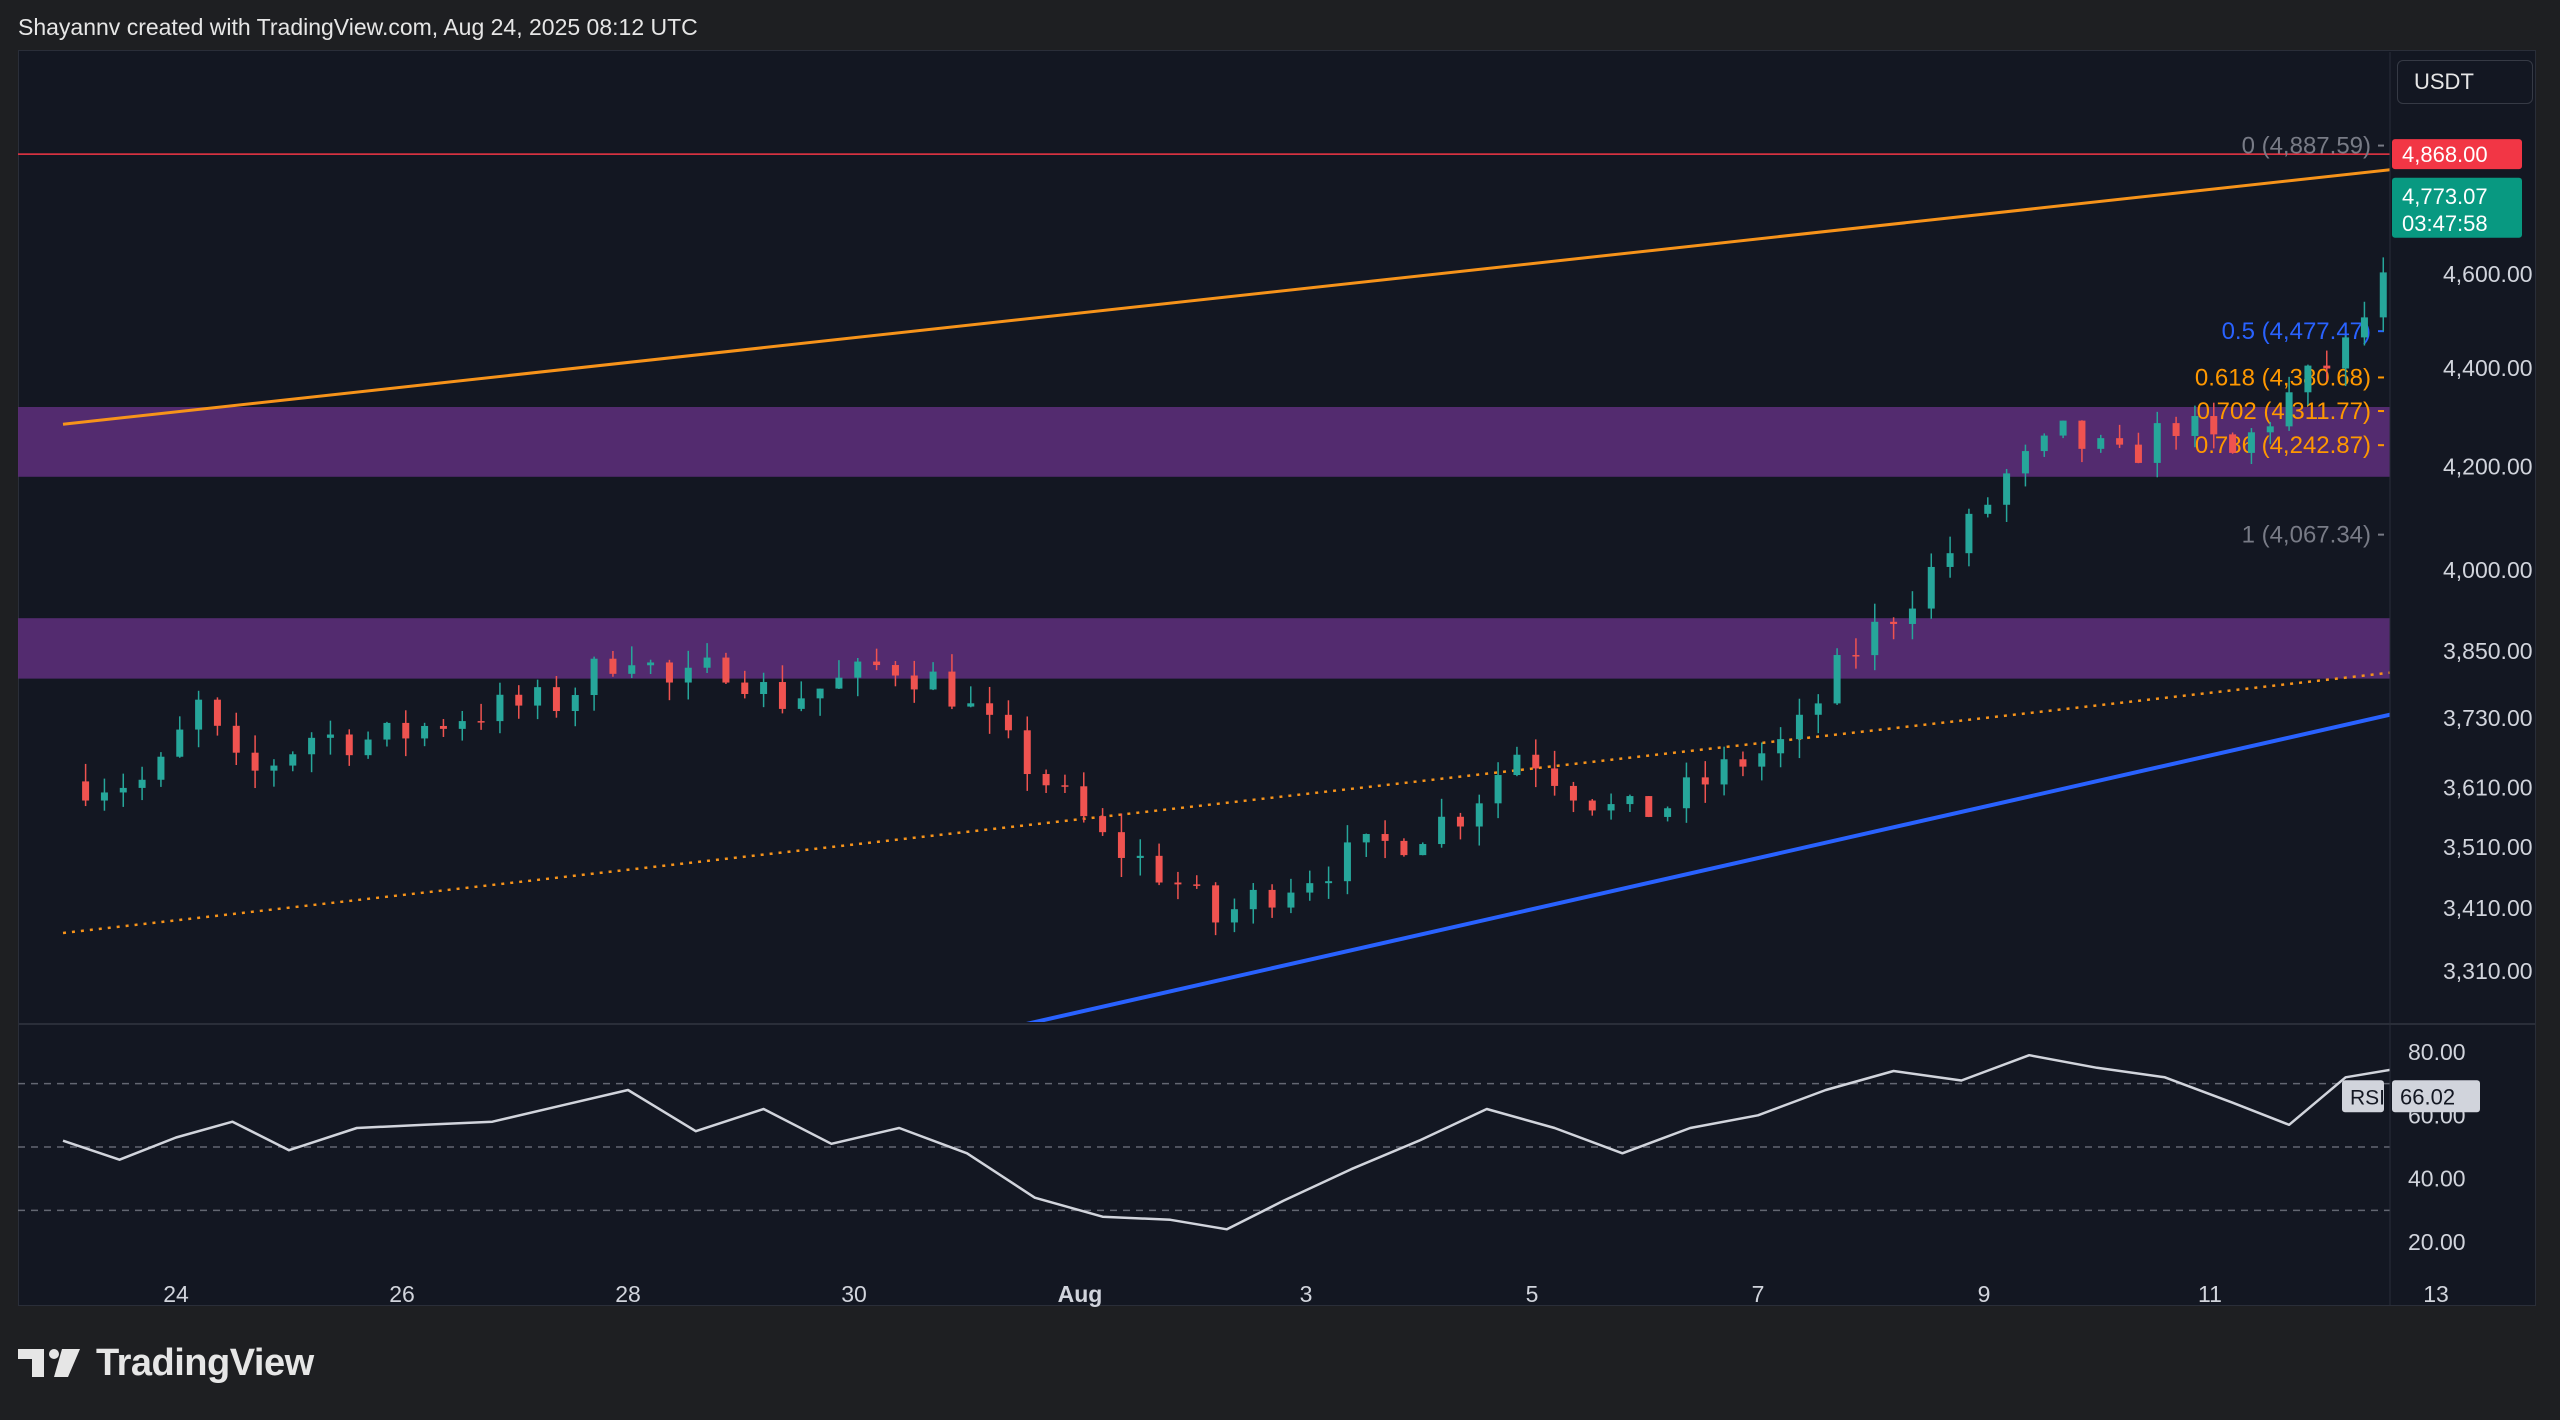 The width and height of the screenshot is (2560, 1420). What do you see at coordinates (2488, 718) in the screenshot?
I see `price-tick-label: 3,730.00` at bounding box center [2488, 718].